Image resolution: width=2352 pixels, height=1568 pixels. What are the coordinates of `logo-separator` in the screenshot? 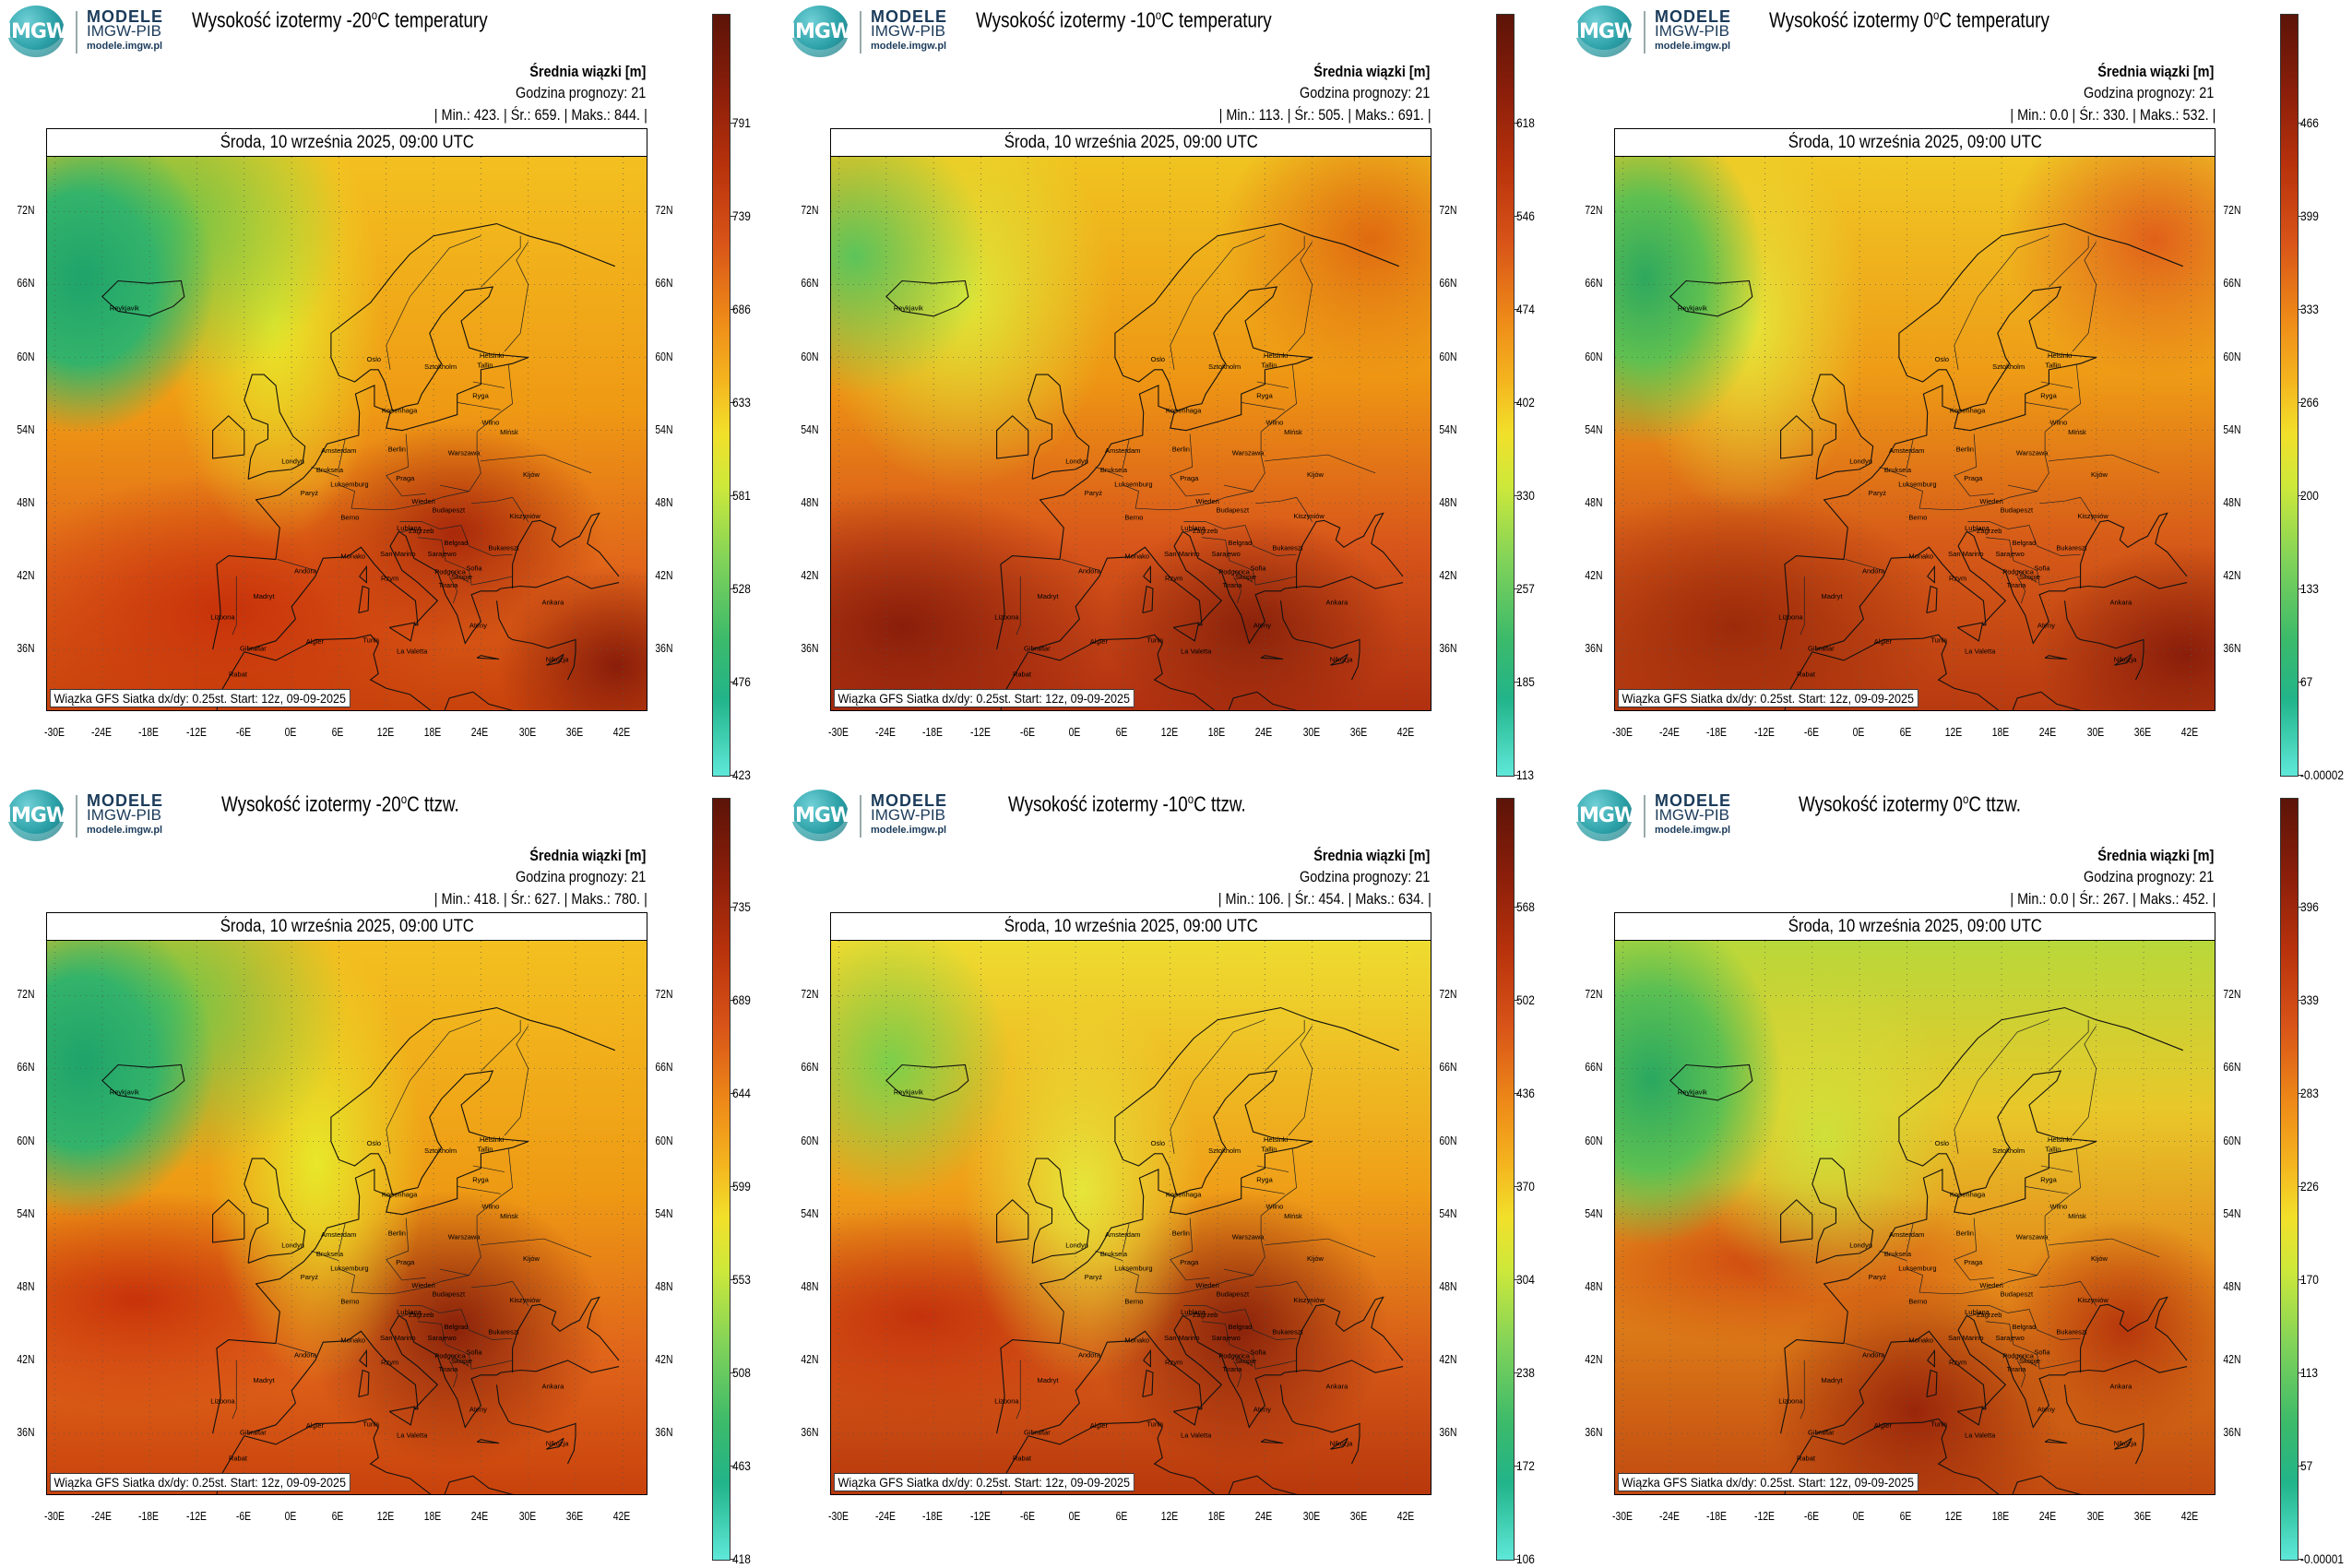 It's located at (1644, 32).